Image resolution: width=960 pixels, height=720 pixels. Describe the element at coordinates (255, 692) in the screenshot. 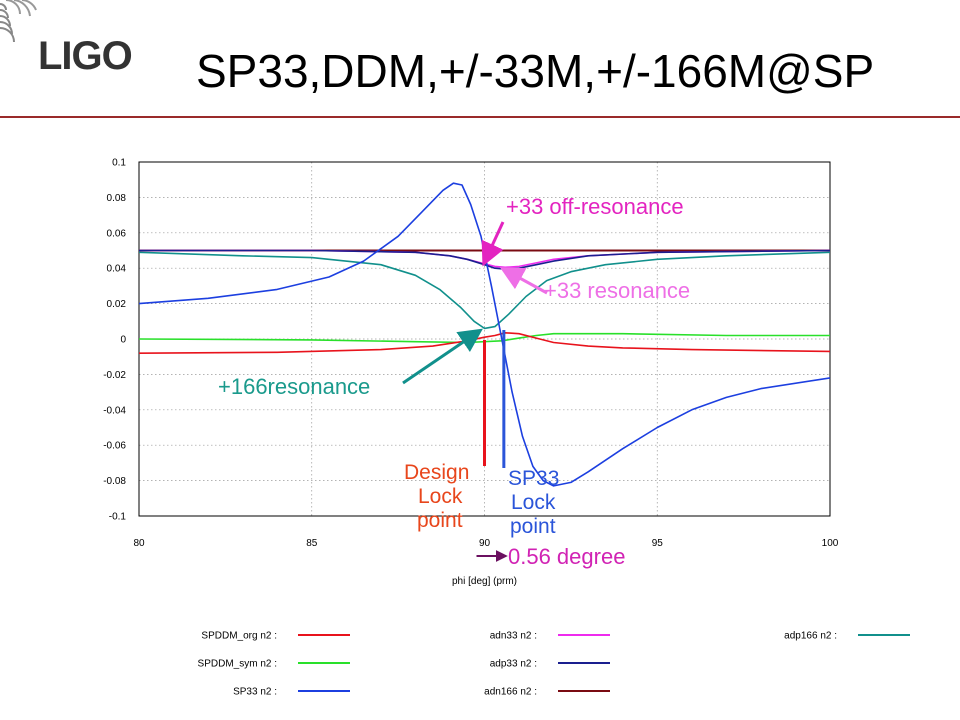

I see `legend-label: SP33 n2 :` at that location.